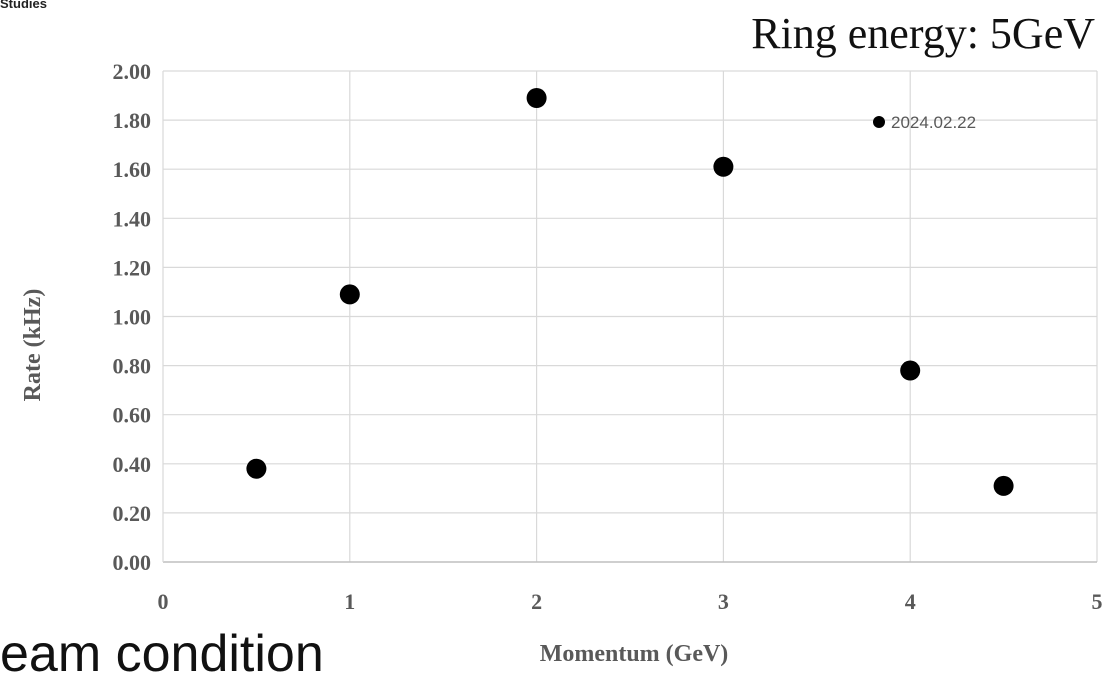 Image resolution: width=1109 pixels, height=683 pixels. I want to click on y-tick-label: 0.80, so click(132, 366).